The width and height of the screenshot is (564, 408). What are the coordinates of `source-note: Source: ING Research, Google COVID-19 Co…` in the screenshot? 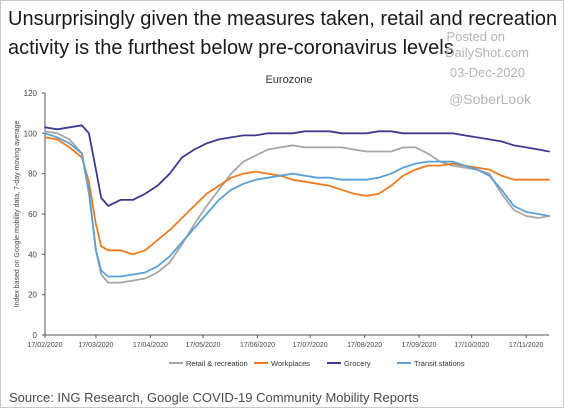 It's located at (214, 397).